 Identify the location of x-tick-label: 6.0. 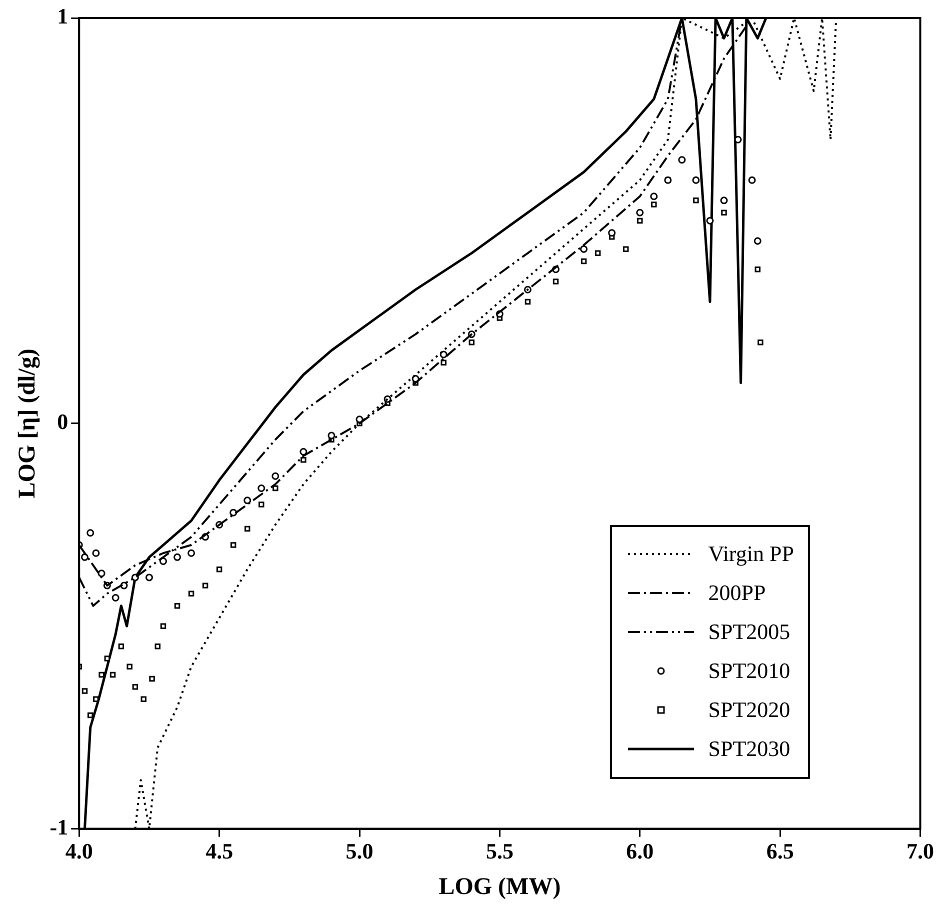
(640, 851).